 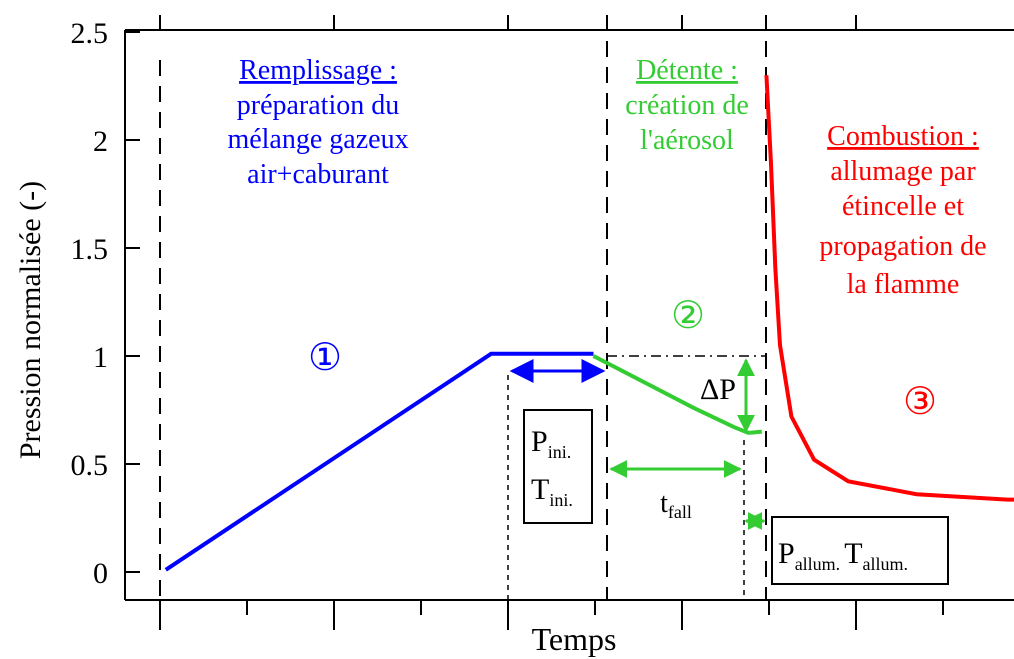 I want to click on t-ini-label: Tini., so click(x=552, y=491).